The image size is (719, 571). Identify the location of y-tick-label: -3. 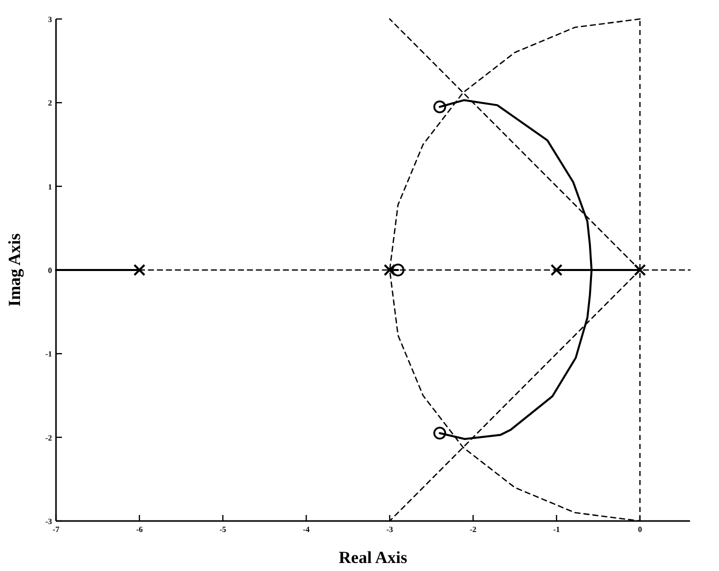
(48, 521).